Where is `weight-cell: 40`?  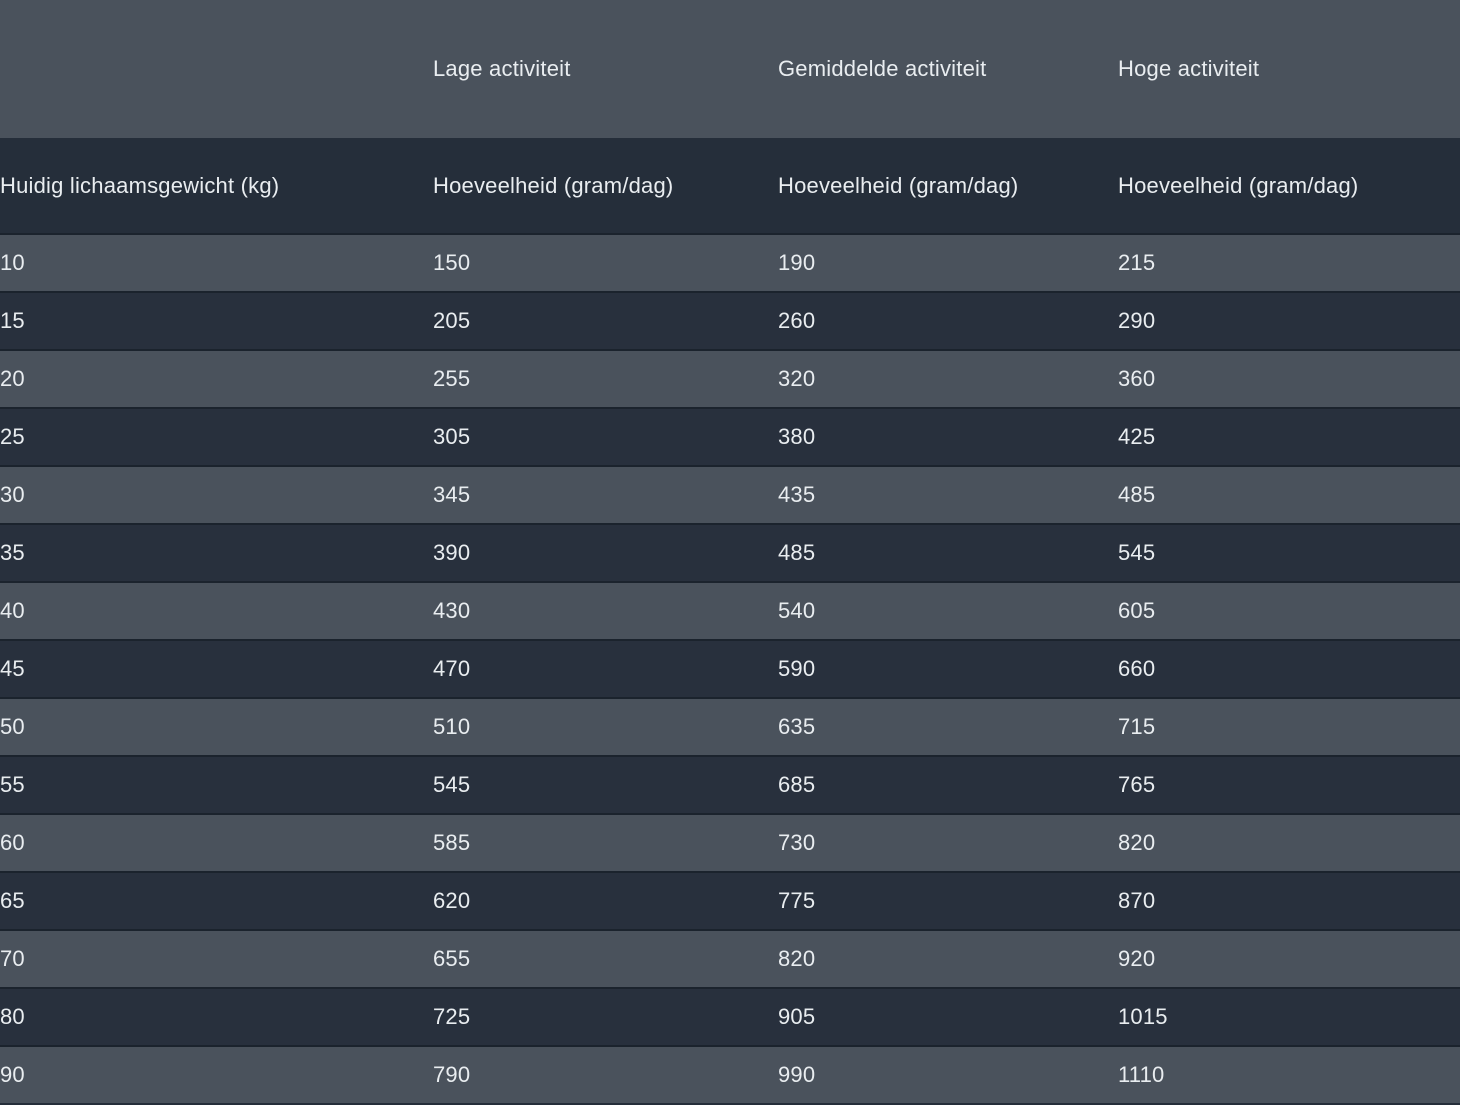 weight-cell: 40 is located at coordinates (216, 610).